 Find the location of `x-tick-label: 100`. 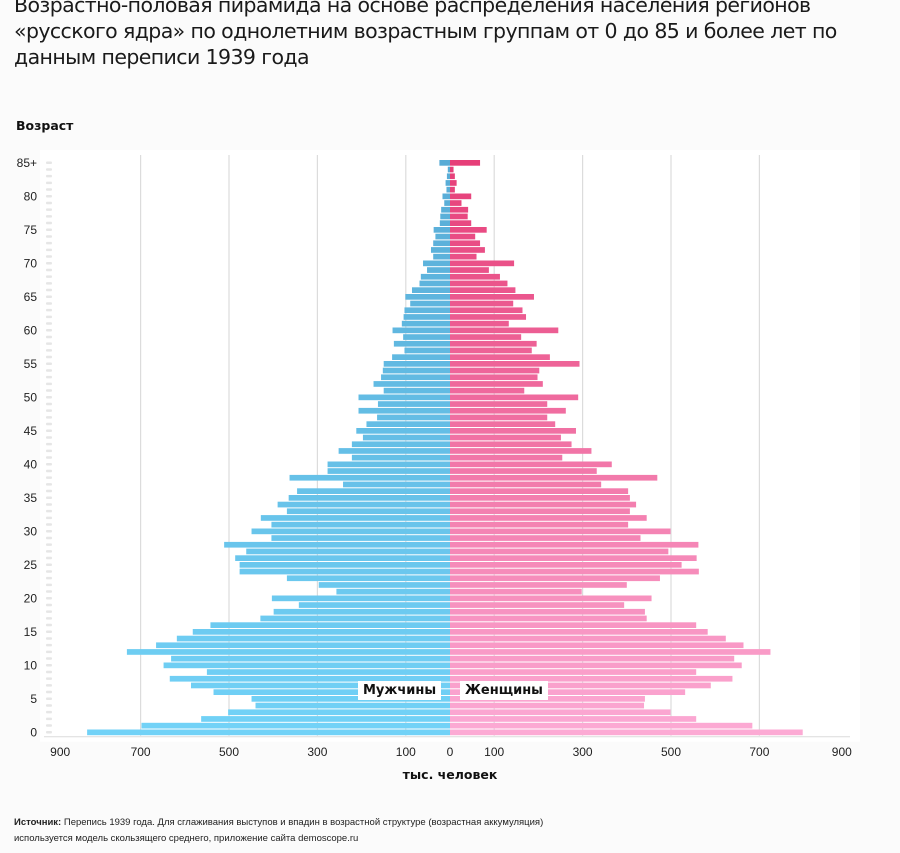

x-tick-label: 100 is located at coordinates (406, 752).